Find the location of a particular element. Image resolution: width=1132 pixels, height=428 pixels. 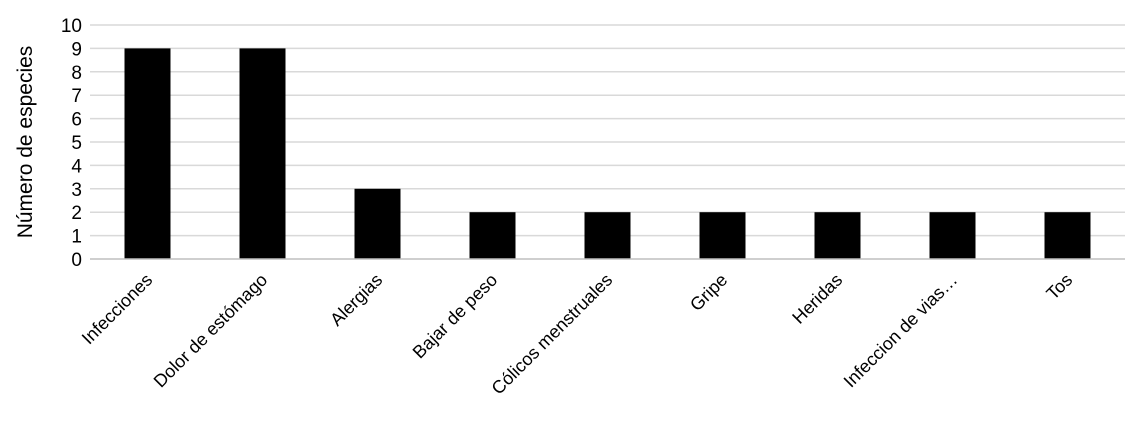

x-tick-label: Alergias is located at coordinates (356, 300).